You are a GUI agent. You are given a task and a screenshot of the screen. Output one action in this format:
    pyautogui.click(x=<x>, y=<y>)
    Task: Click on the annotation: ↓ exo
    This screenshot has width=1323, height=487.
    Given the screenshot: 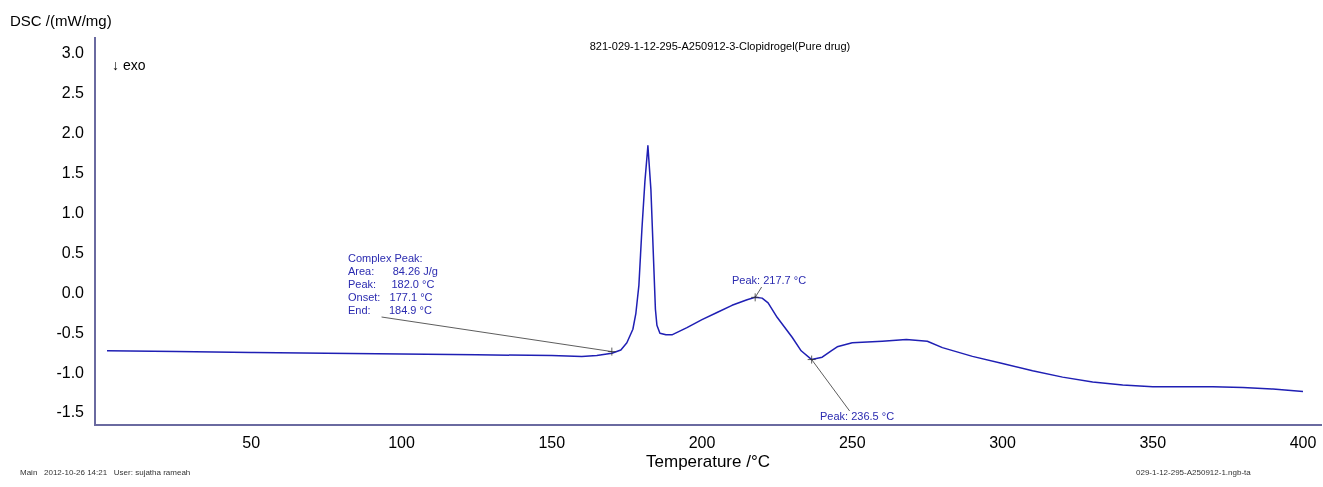 What is the action you would take?
    pyautogui.click(x=129, y=64)
    